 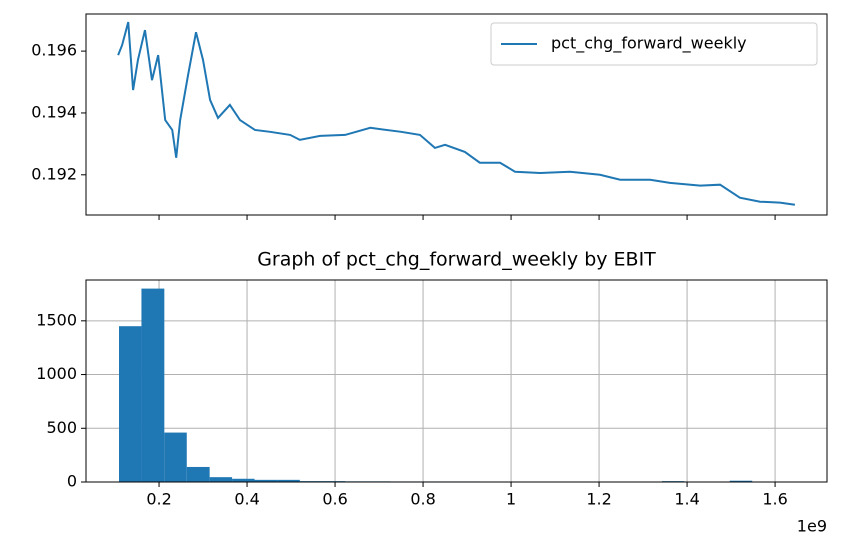 I want to click on x-tick-label: 1.4, so click(x=686, y=499).